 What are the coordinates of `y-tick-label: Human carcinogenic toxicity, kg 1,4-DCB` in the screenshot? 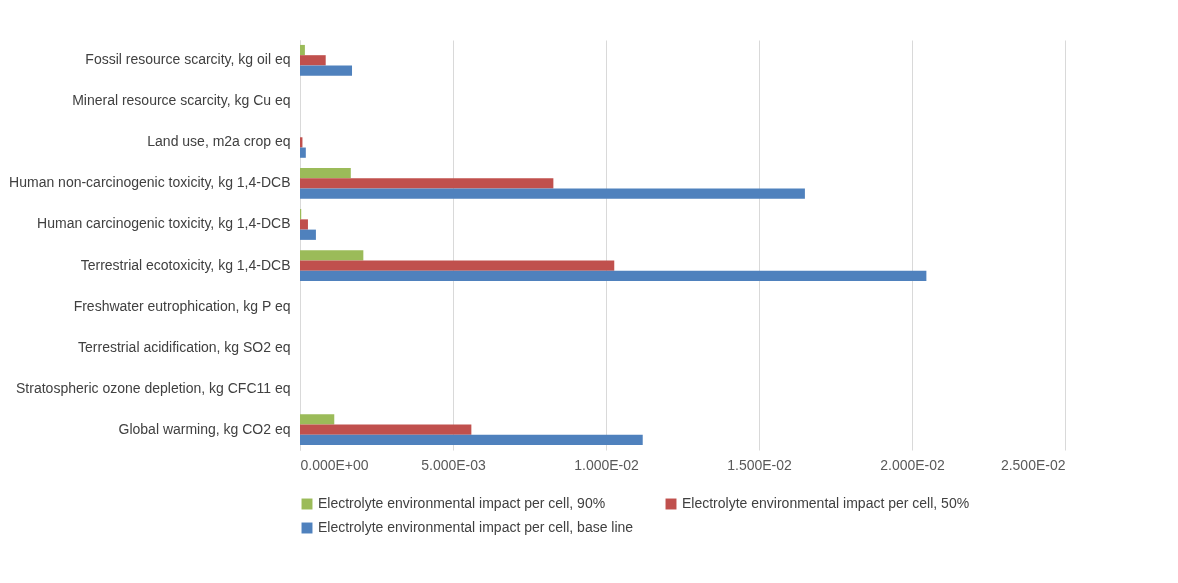 It's located at (164, 223).